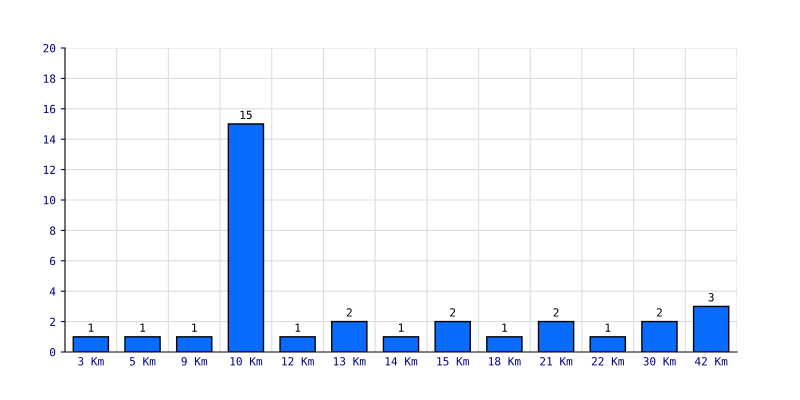 The image size is (800, 400). What do you see at coordinates (504, 361) in the screenshot?
I see `x-tick-label: 18 Km` at bounding box center [504, 361].